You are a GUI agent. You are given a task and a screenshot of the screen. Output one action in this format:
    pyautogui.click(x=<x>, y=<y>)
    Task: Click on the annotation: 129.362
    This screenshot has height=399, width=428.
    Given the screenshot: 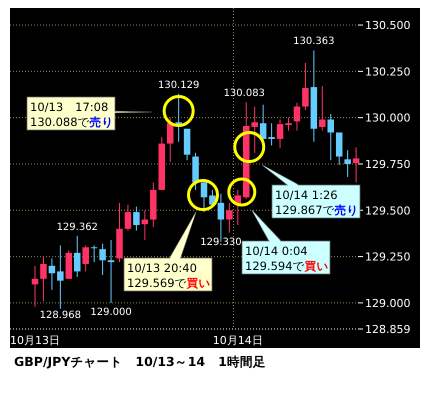 What is the action you would take?
    pyautogui.click(x=77, y=227)
    